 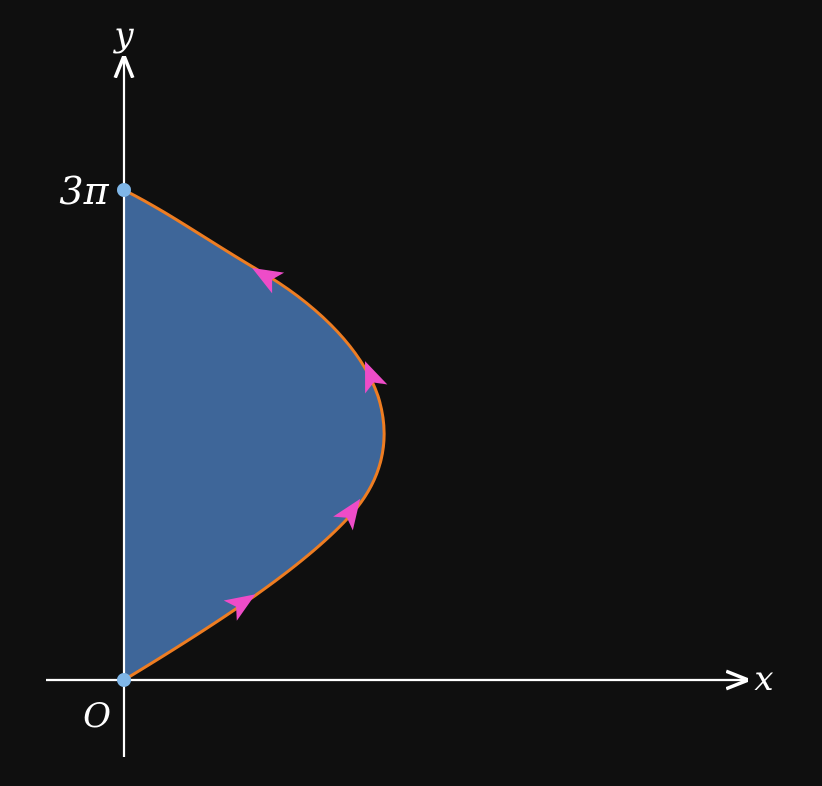 What do you see at coordinates (763, 679) in the screenshot?
I see `x-axis-label: x` at bounding box center [763, 679].